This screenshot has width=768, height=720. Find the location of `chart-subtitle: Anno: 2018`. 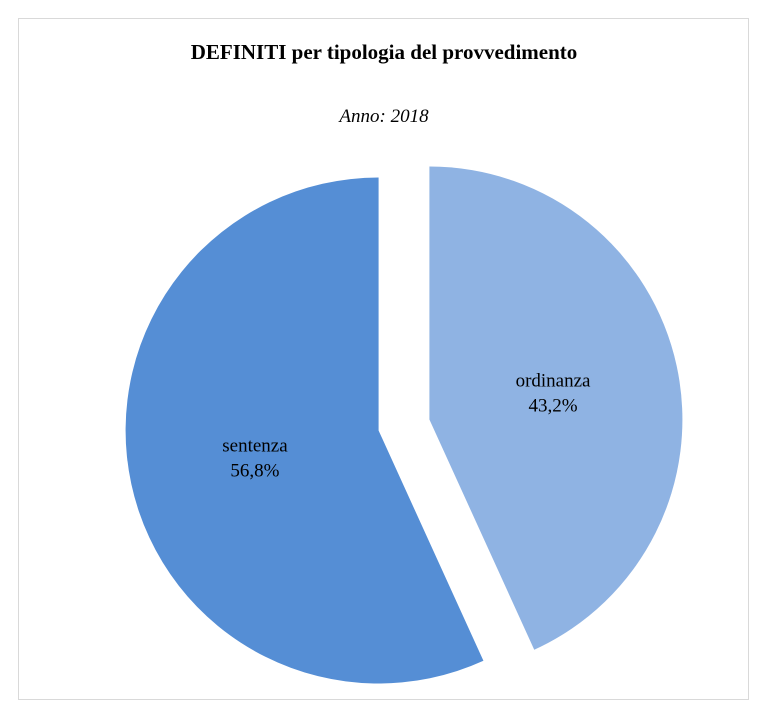

chart-subtitle: Anno: 2018 is located at coordinates (384, 116).